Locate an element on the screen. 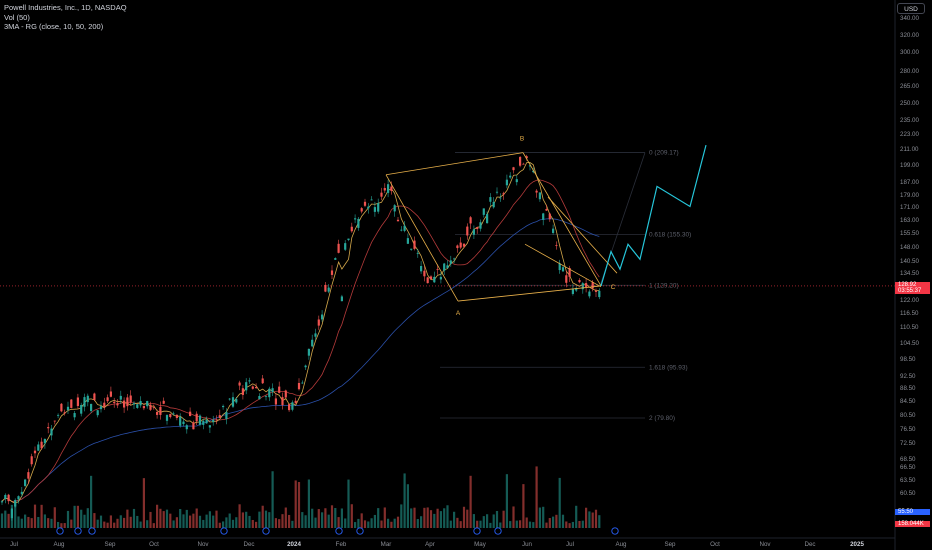 The image size is (932, 550). pattern-right-line is located at coordinates (562, 219).